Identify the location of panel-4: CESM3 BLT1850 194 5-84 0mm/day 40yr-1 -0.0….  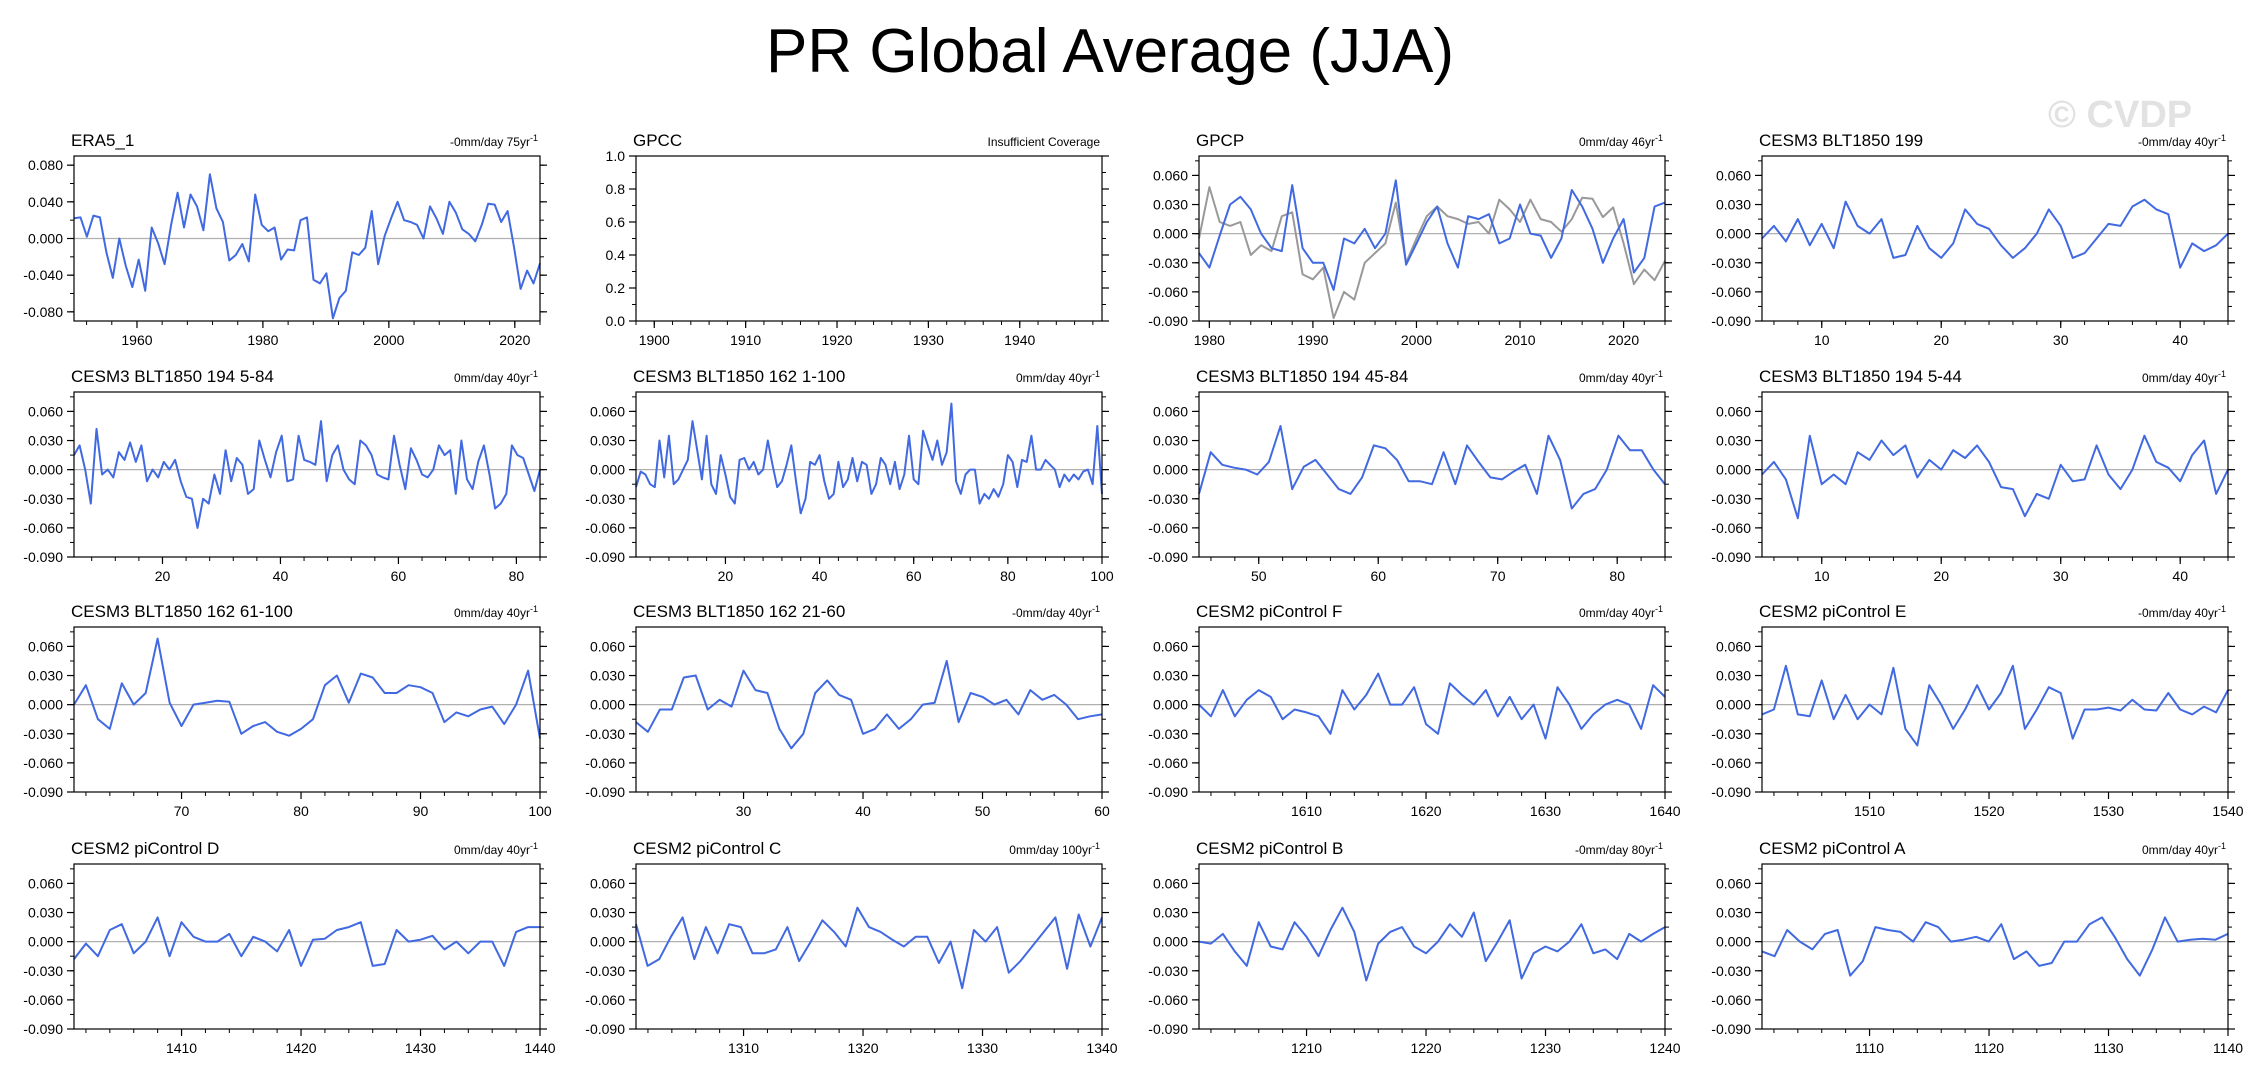
(285, 475).